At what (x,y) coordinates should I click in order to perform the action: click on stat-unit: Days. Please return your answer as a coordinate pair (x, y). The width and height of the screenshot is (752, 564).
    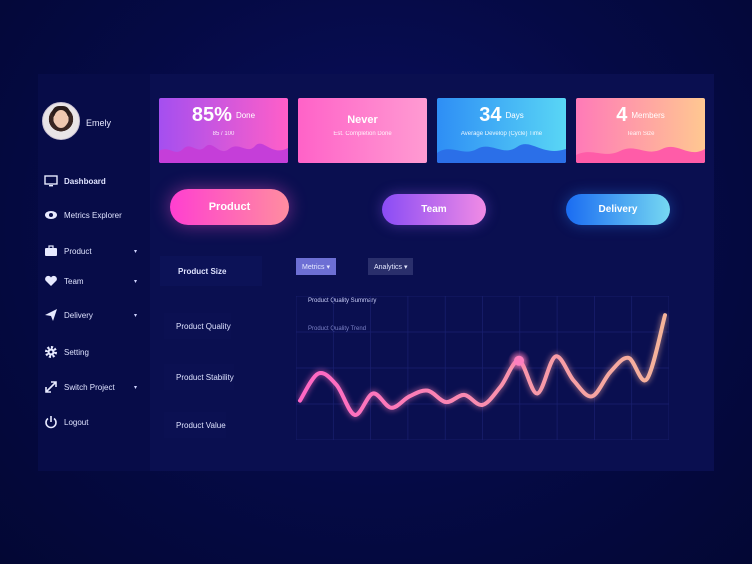
    Looking at the image, I should click on (514, 115).